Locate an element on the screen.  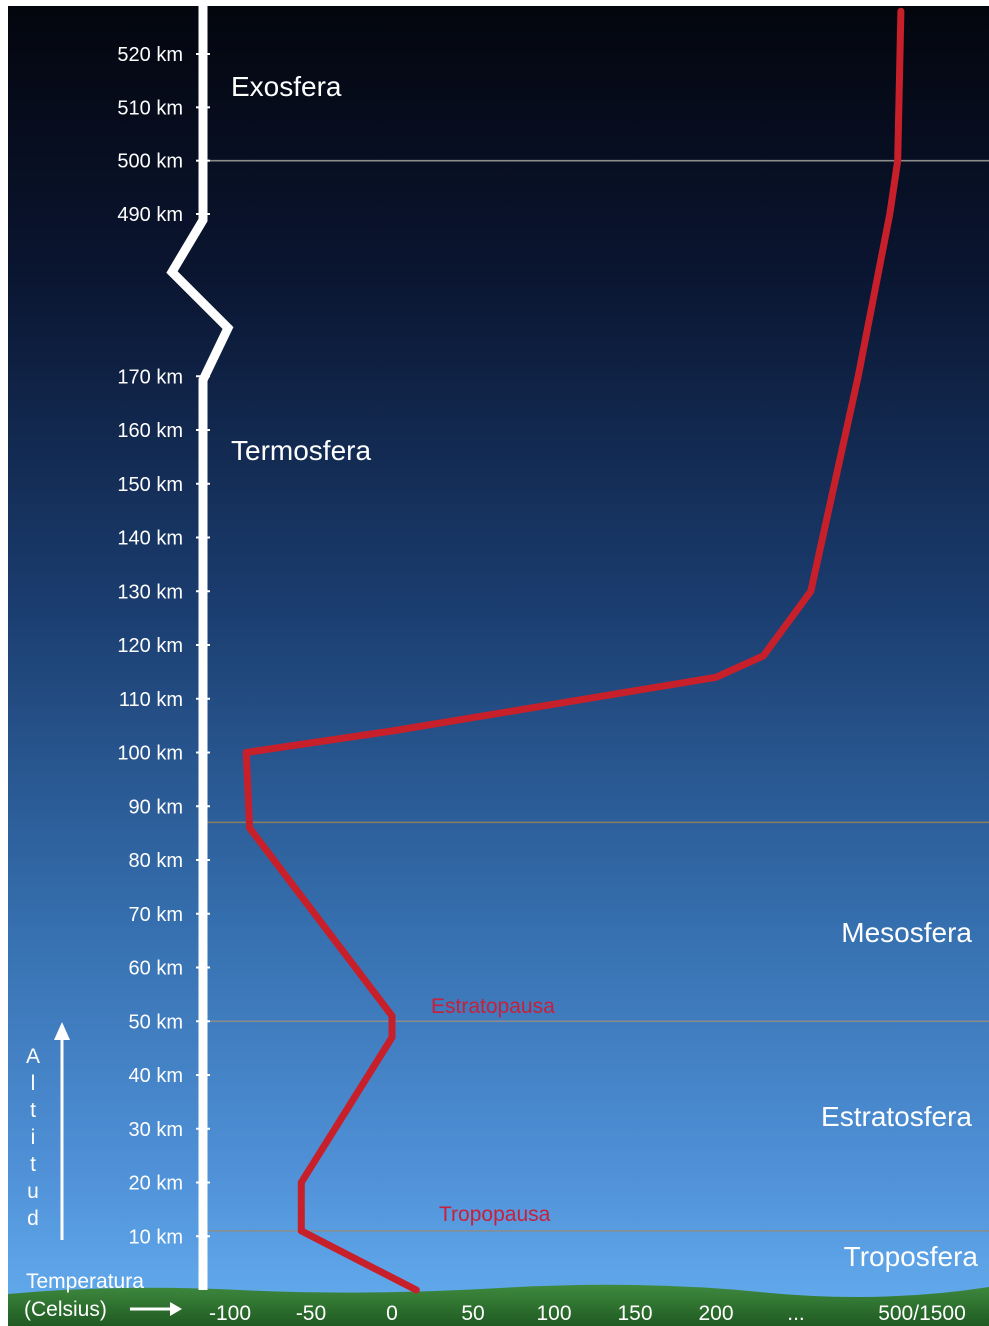
altitude-tick-label-9: 100 km is located at coordinates (150, 754).